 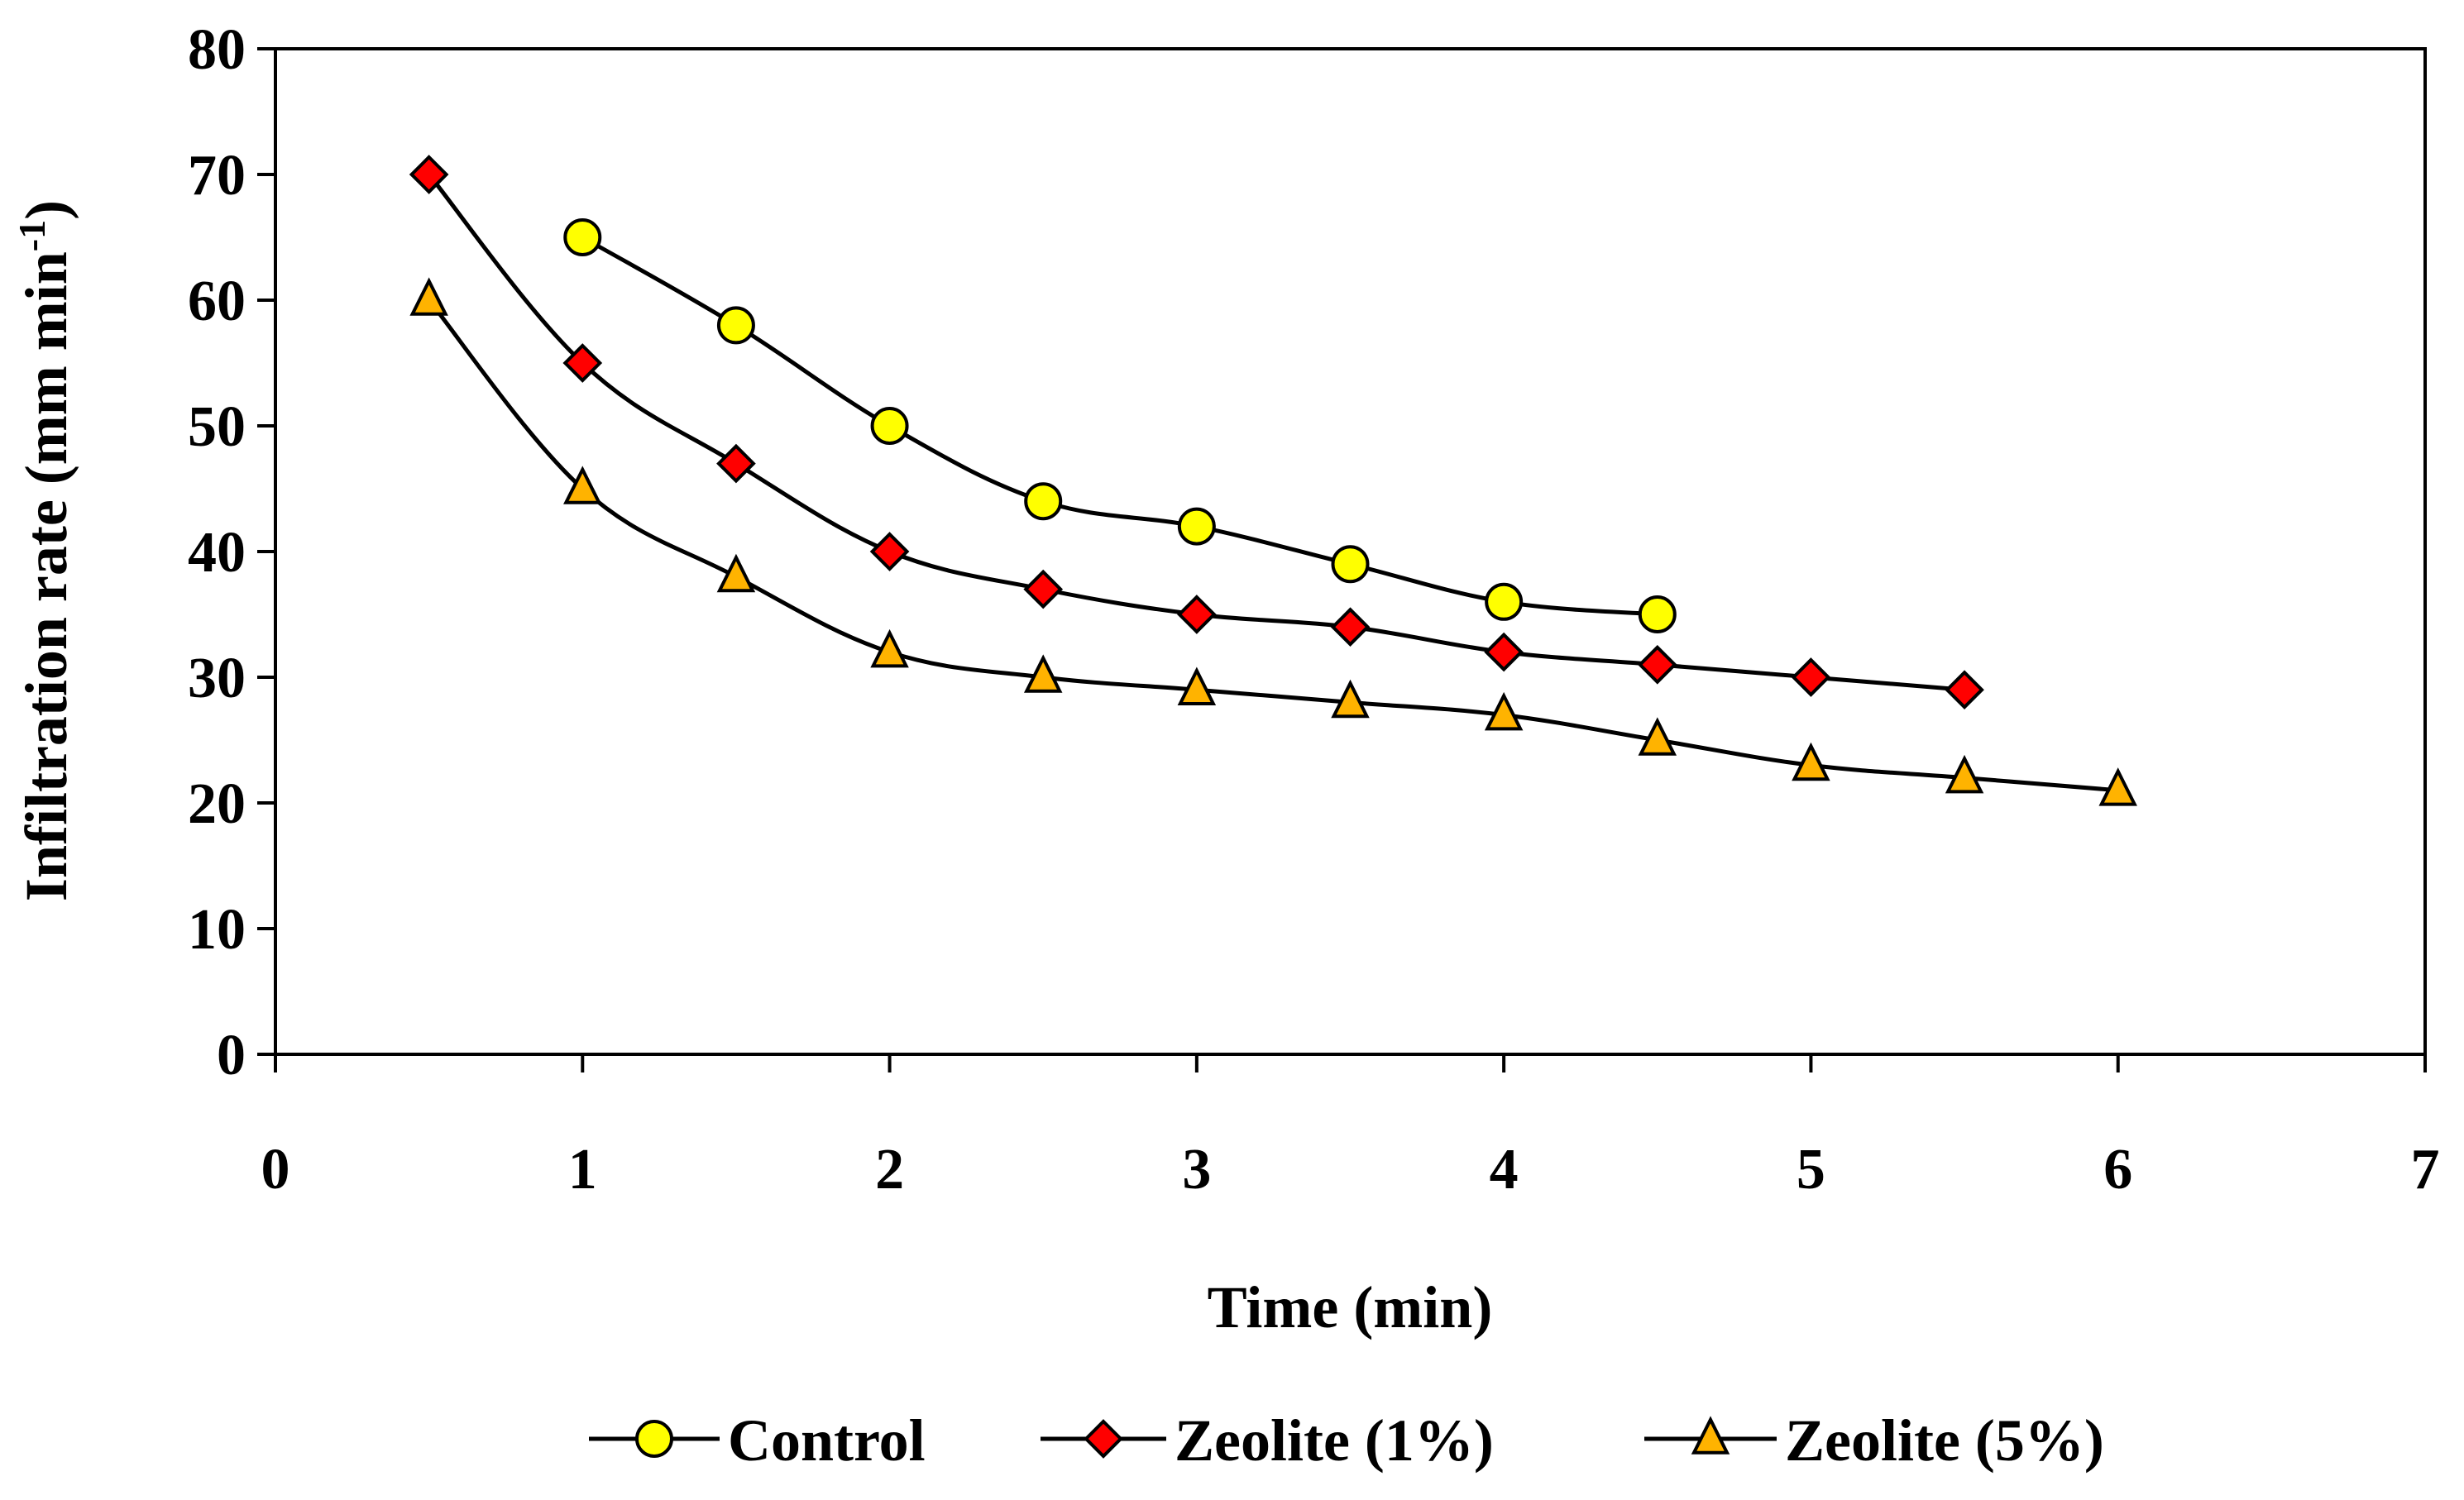 I want to click on legend-label-control: Control, so click(x=827, y=1440).